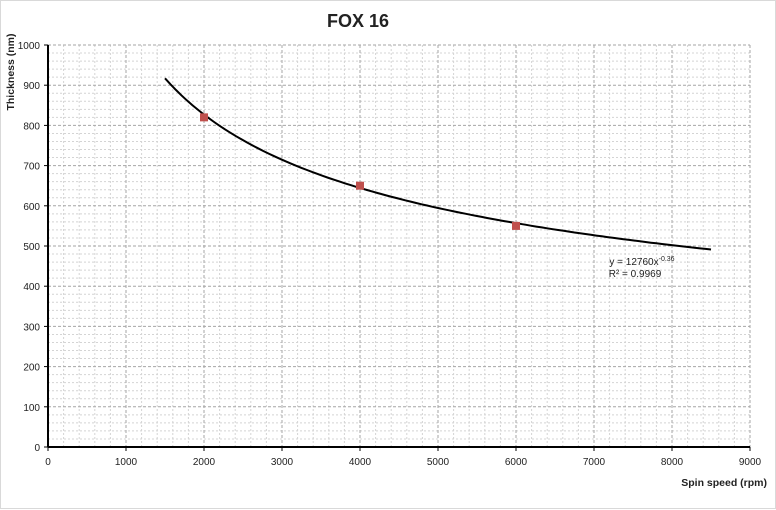  What do you see at coordinates (360, 171) in the screenshot?
I see `data-points` at bounding box center [360, 171].